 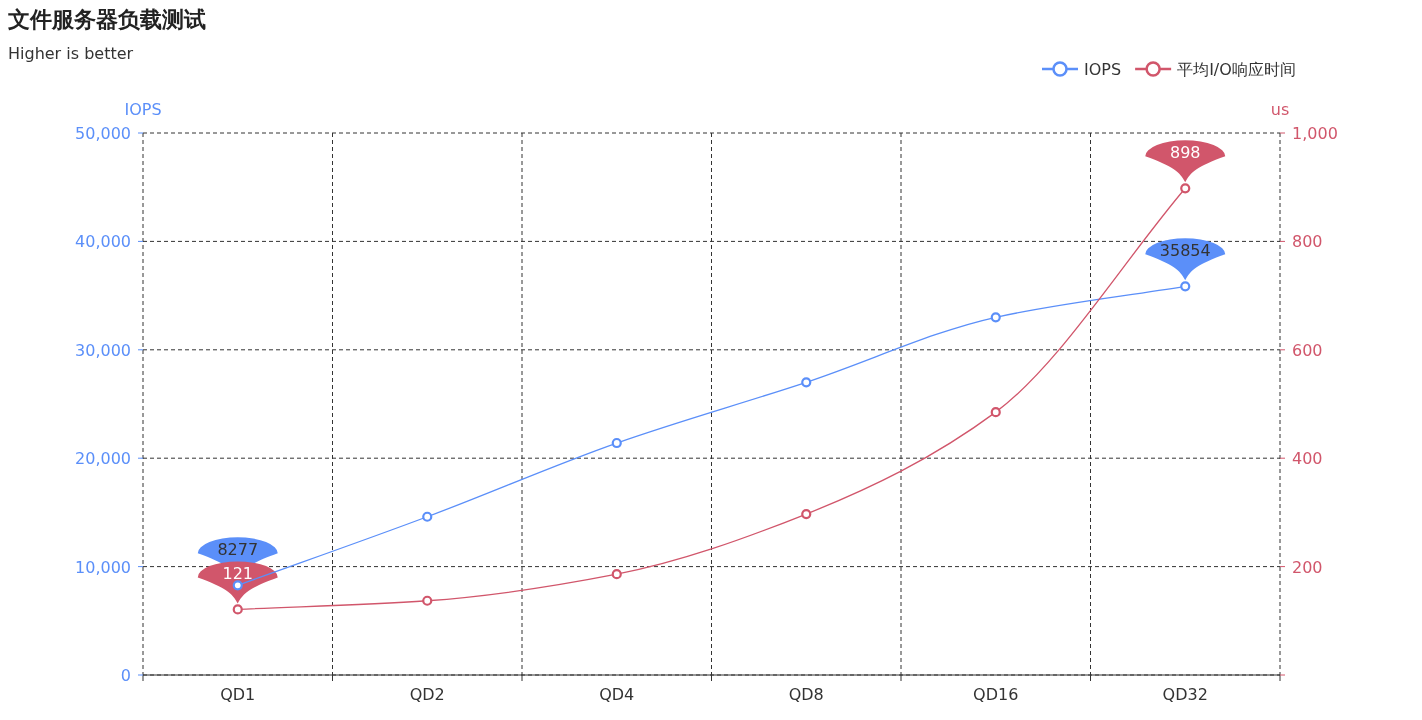 I want to click on legend-label: IOPS, so click(x=1103, y=69).